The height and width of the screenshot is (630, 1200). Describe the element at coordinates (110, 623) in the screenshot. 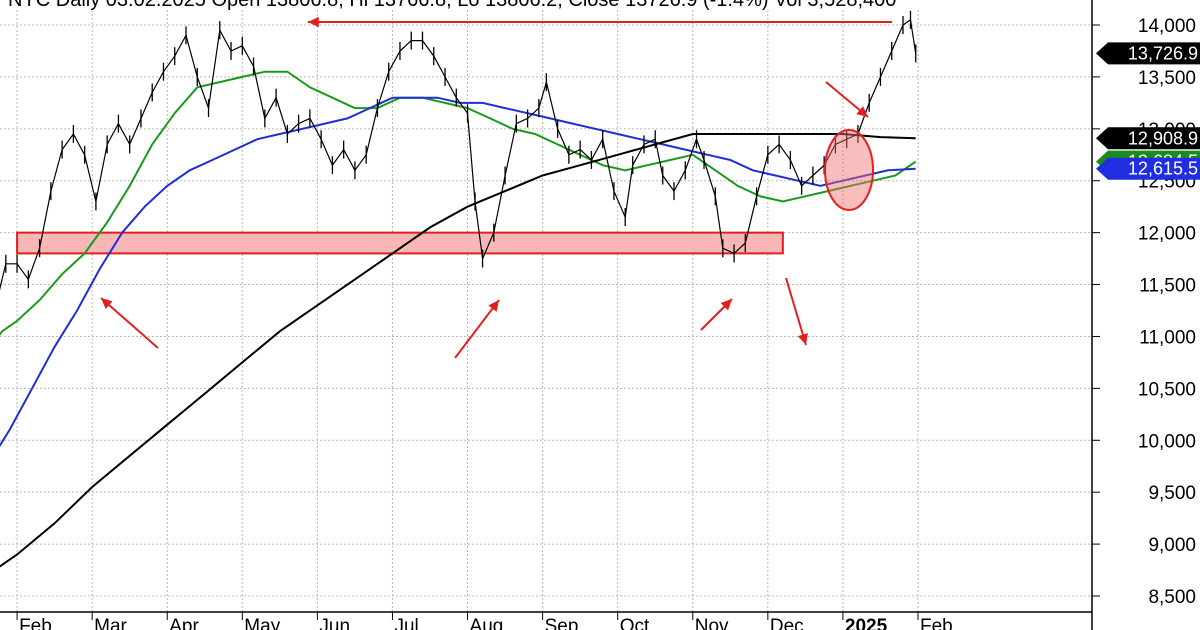

I see `x-tick-label: Mar` at that location.